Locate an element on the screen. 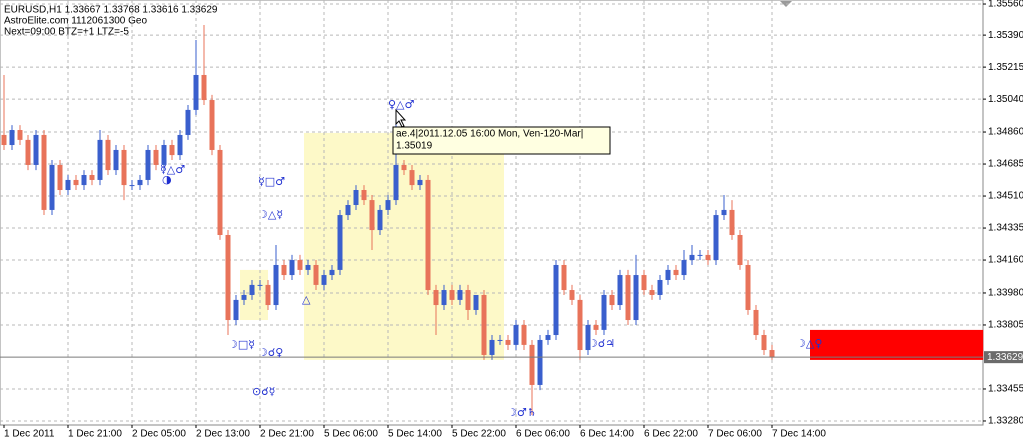 This screenshot has height=442, width=1023. x-tick-label: 2 Dec 21:00 is located at coordinates (287, 434).